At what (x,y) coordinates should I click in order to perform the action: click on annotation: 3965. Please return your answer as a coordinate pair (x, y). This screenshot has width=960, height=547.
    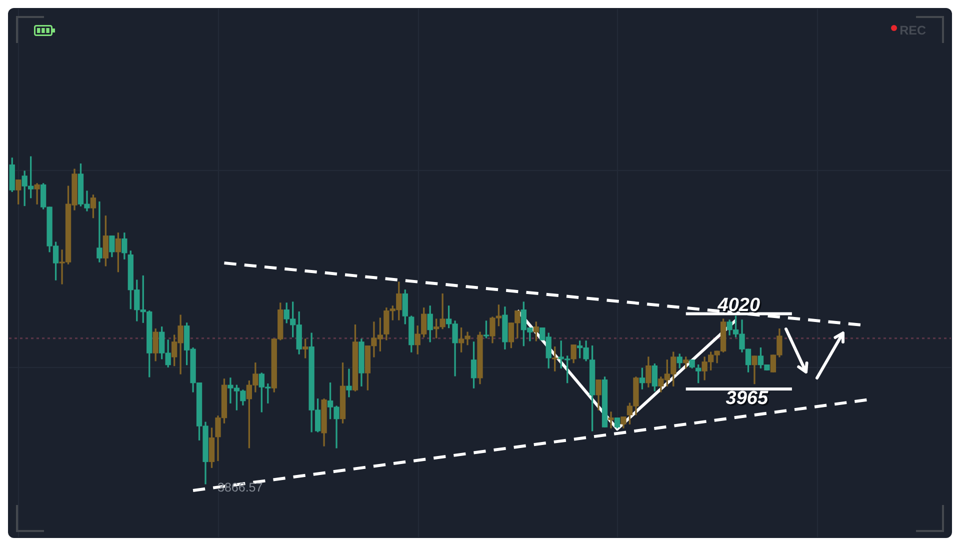
    Looking at the image, I should click on (747, 399).